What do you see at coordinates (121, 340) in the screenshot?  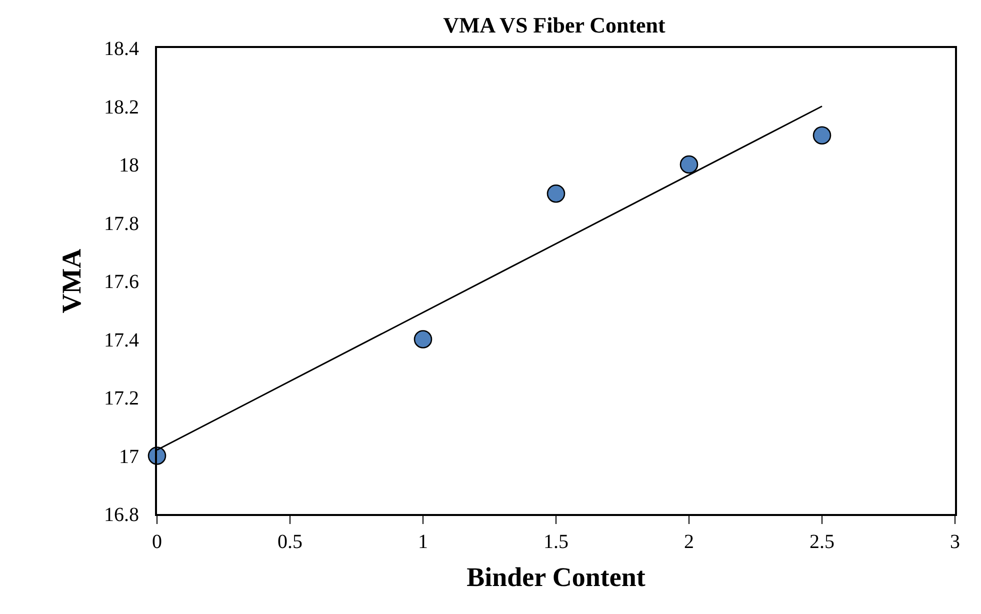 I see `y-tick-label: 17.4` at bounding box center [121, 340].